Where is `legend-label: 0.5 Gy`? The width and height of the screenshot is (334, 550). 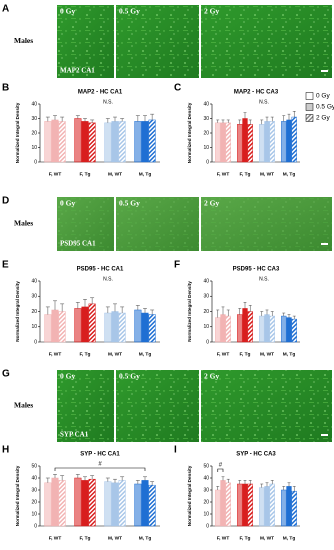 legend-label: 0.5 Gy is located at coordinates (325, 107).